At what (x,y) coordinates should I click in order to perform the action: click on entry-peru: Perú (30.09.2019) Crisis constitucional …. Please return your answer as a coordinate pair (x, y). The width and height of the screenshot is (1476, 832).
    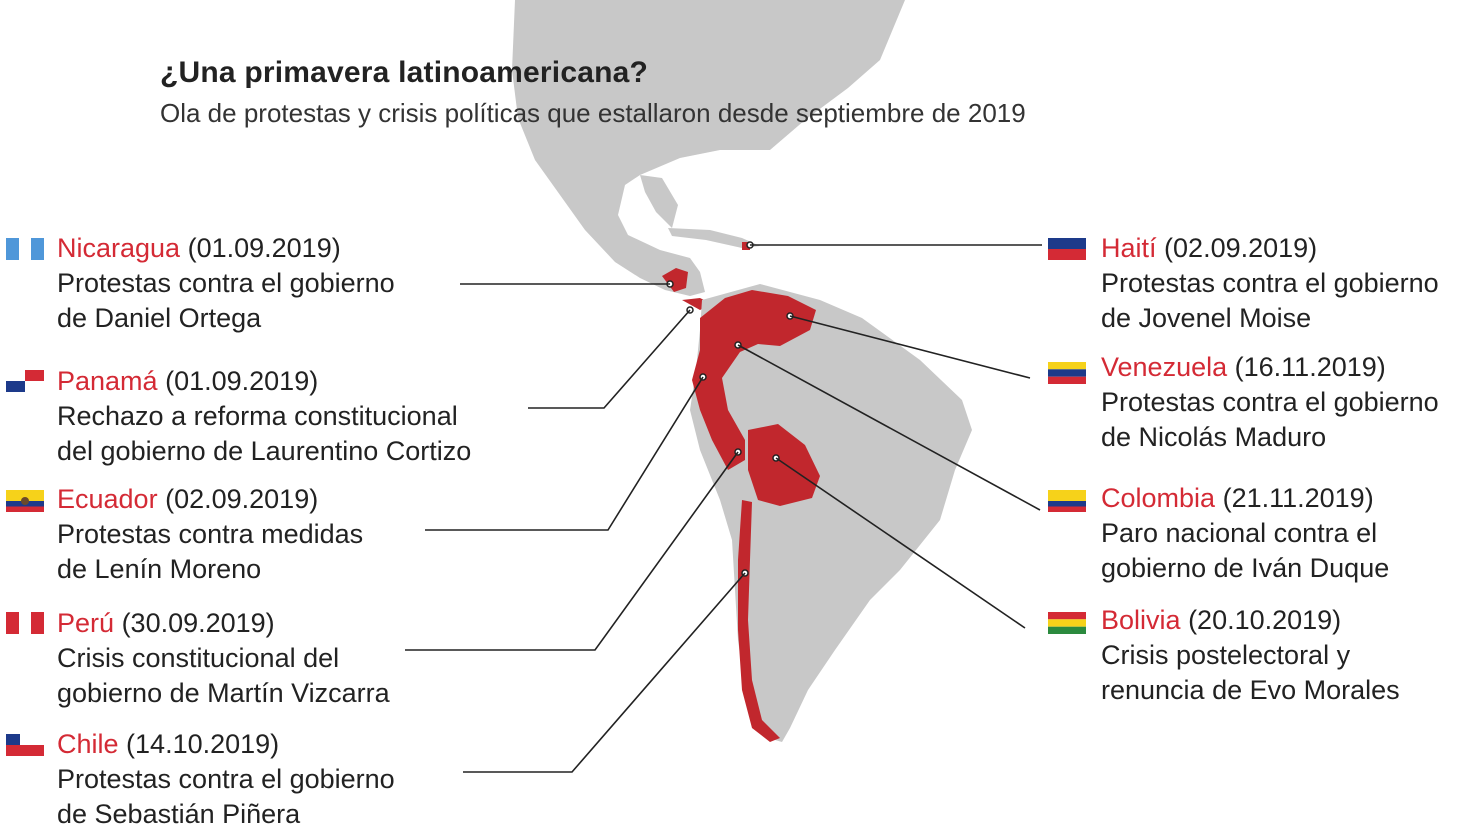
    Looking at the image, I should click on (223, 658).